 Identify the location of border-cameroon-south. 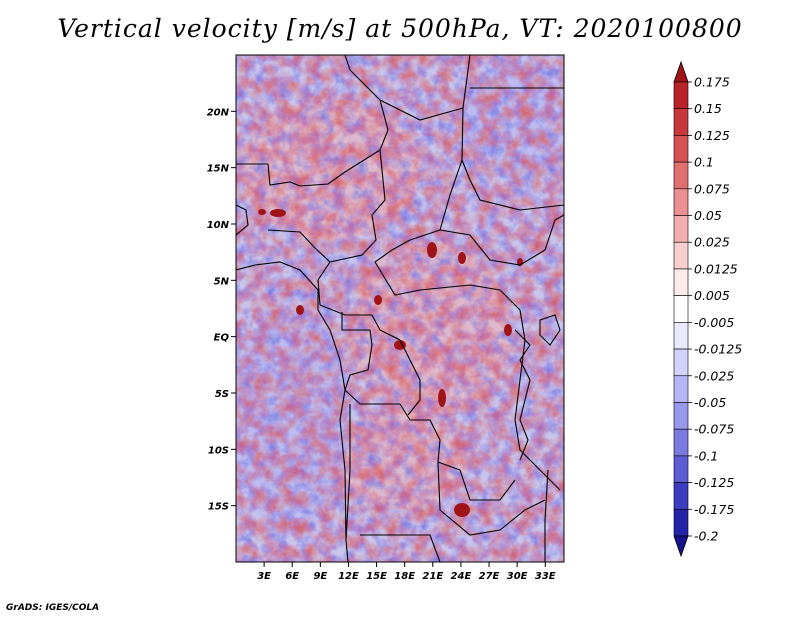
(360, 322).